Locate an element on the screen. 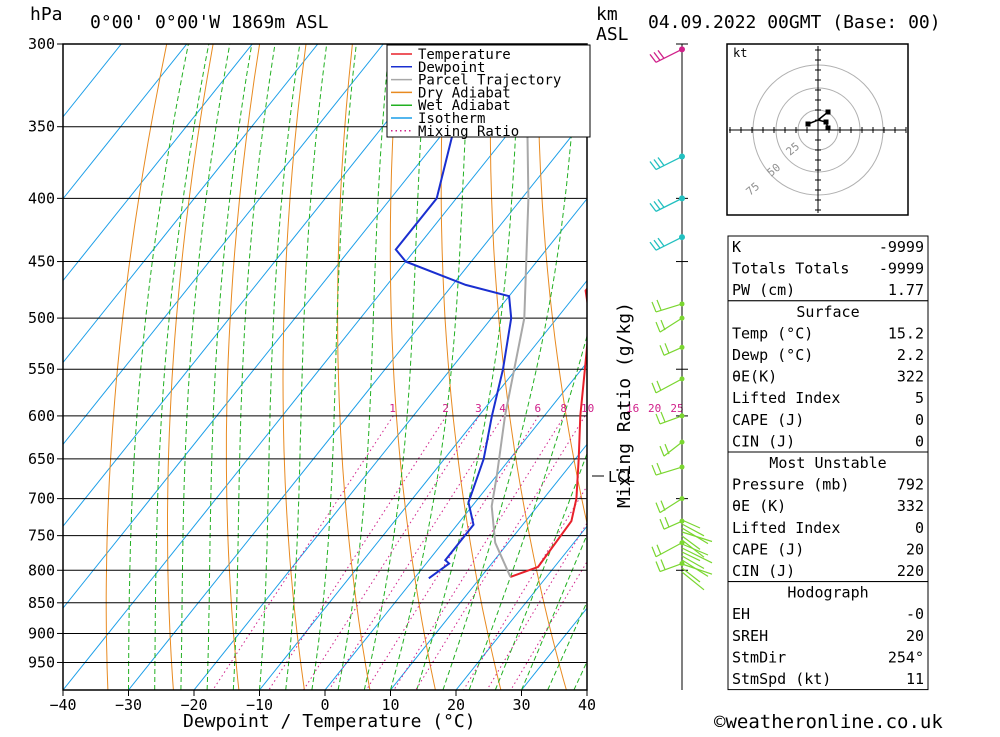  pressure-tick-label: 800 is located at coordinates (41, 570).